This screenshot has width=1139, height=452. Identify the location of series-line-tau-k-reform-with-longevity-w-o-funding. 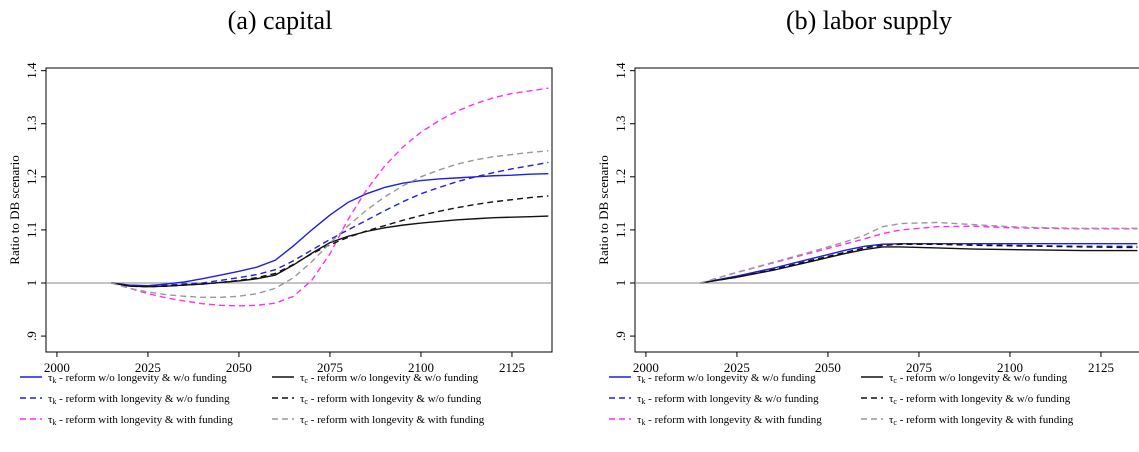
(330, 224).